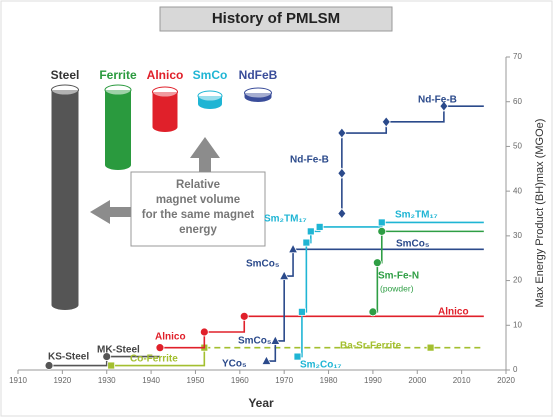 The height and width of the screenshot is (417, 553). I want to click on y-axis-label: Max Energy Product (BH)max (MGOe), so click(540, 213).